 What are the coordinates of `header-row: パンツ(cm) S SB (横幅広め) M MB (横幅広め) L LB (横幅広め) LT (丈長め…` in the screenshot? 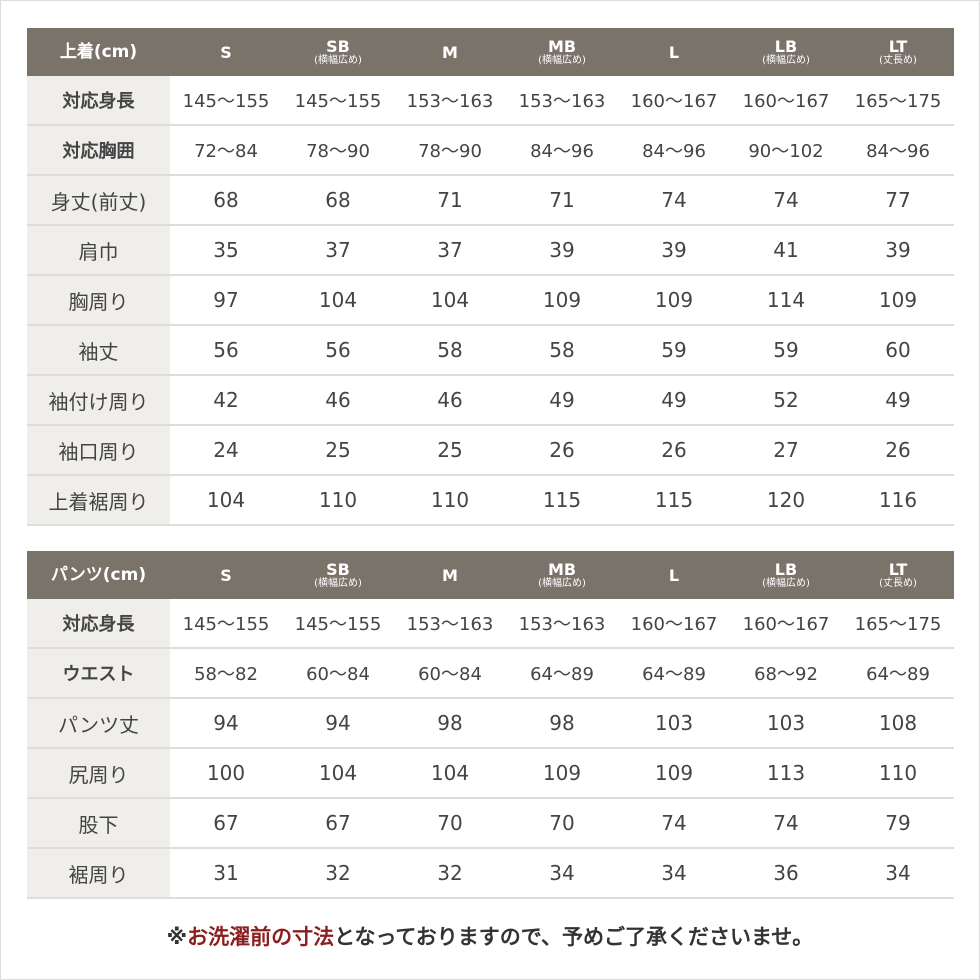 It's located at (490, 575).